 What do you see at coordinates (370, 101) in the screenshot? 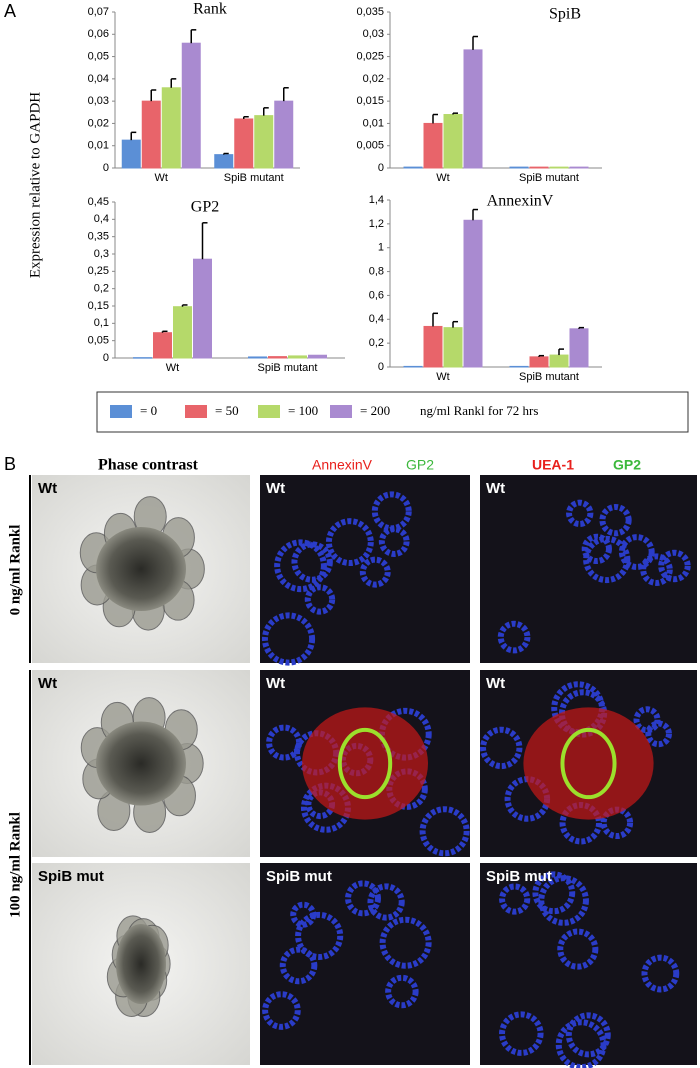
I see `y-tick-label: 0,015` at bounding box center [370, 101].